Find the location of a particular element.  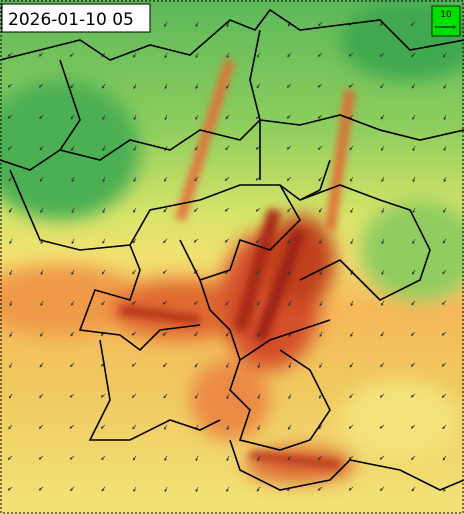

legend-label: 10 is located at coordinates (446, 15).